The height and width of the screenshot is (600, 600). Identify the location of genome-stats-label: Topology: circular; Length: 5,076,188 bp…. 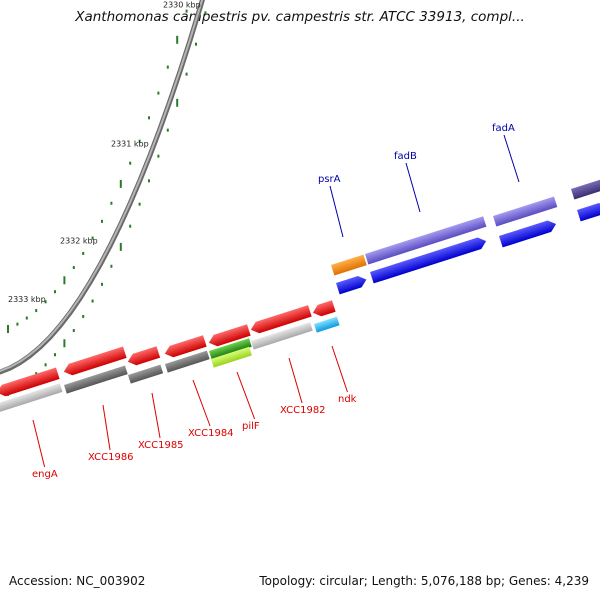
(424, 581).